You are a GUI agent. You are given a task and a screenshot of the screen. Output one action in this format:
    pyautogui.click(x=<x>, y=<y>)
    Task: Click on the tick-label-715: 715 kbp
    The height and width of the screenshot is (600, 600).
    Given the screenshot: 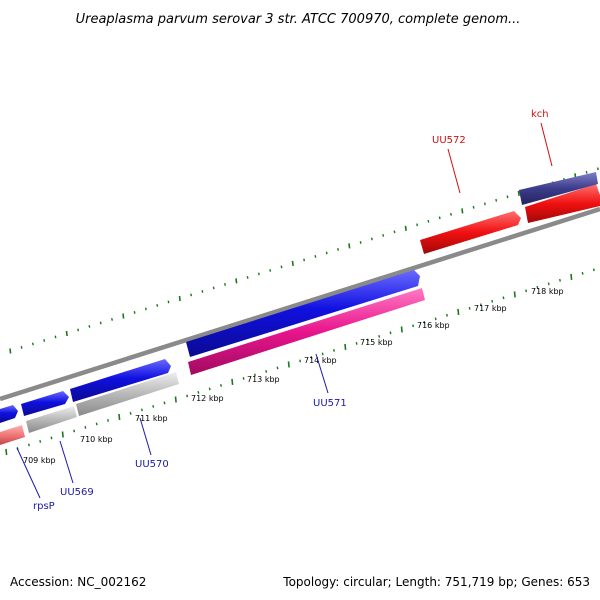 What is the action you would take?
    pyautogui.click(x=376, y=342)
    